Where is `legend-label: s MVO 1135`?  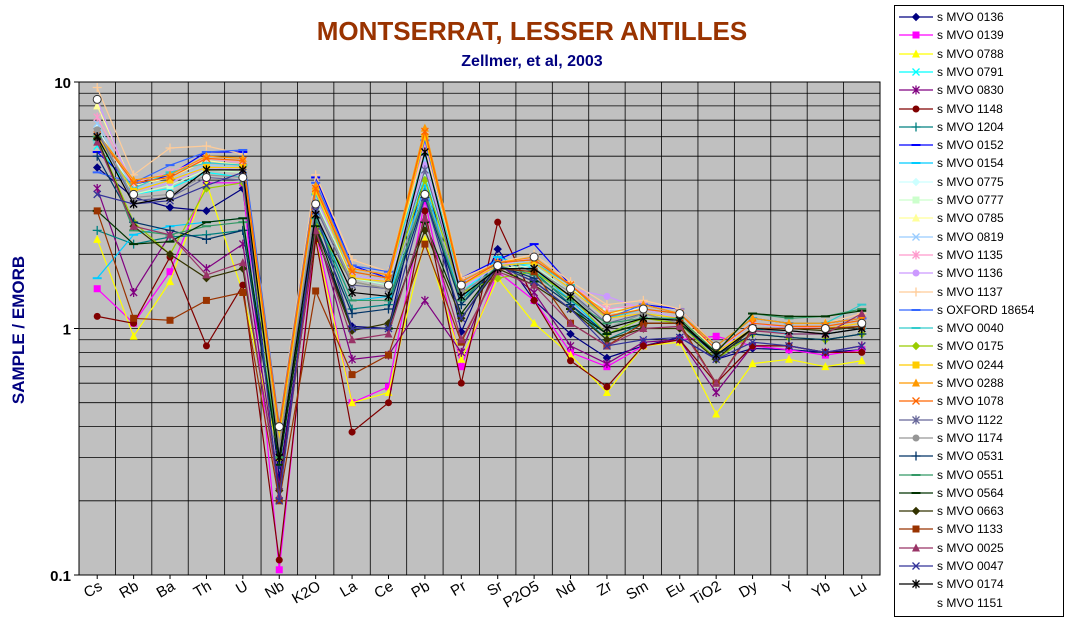 legend-label: s MVO 1135 is located at coordinates (970, 254).